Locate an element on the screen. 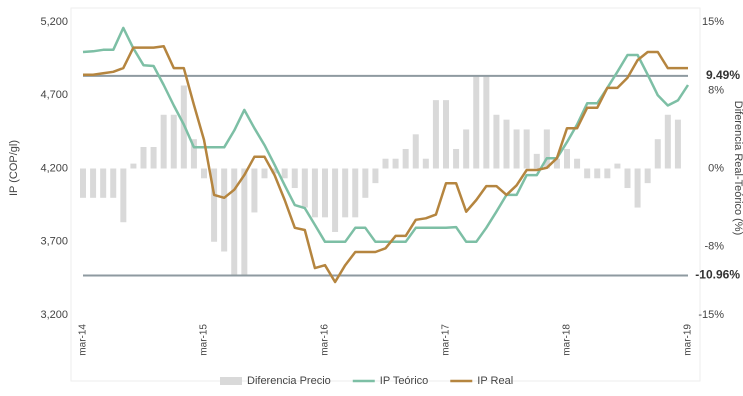 This screenshot has width=743, height=396. legend-label: Diferencia Precio is located at coordinates (289, 381).